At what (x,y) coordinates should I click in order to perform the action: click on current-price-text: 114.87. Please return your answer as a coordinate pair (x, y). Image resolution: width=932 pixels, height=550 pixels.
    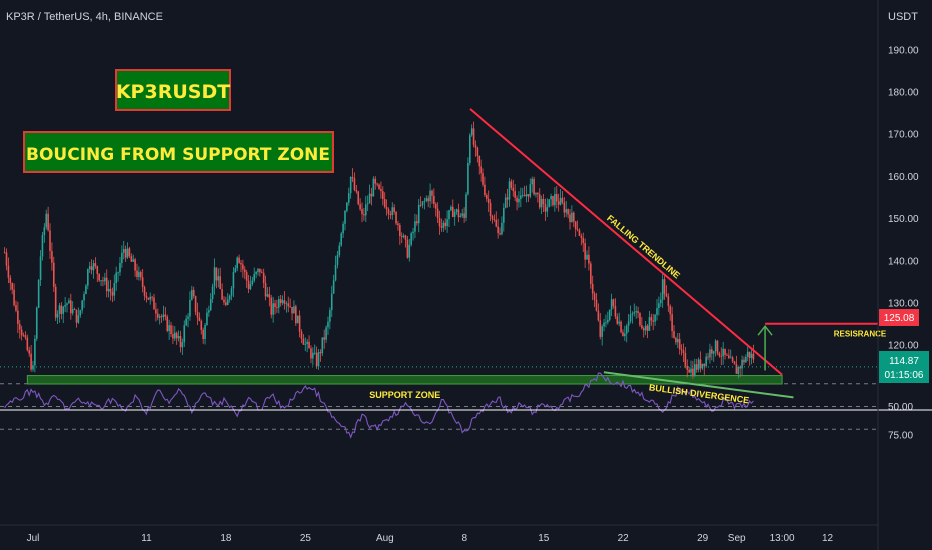
    Looking at the image, I should click on (904, 361).